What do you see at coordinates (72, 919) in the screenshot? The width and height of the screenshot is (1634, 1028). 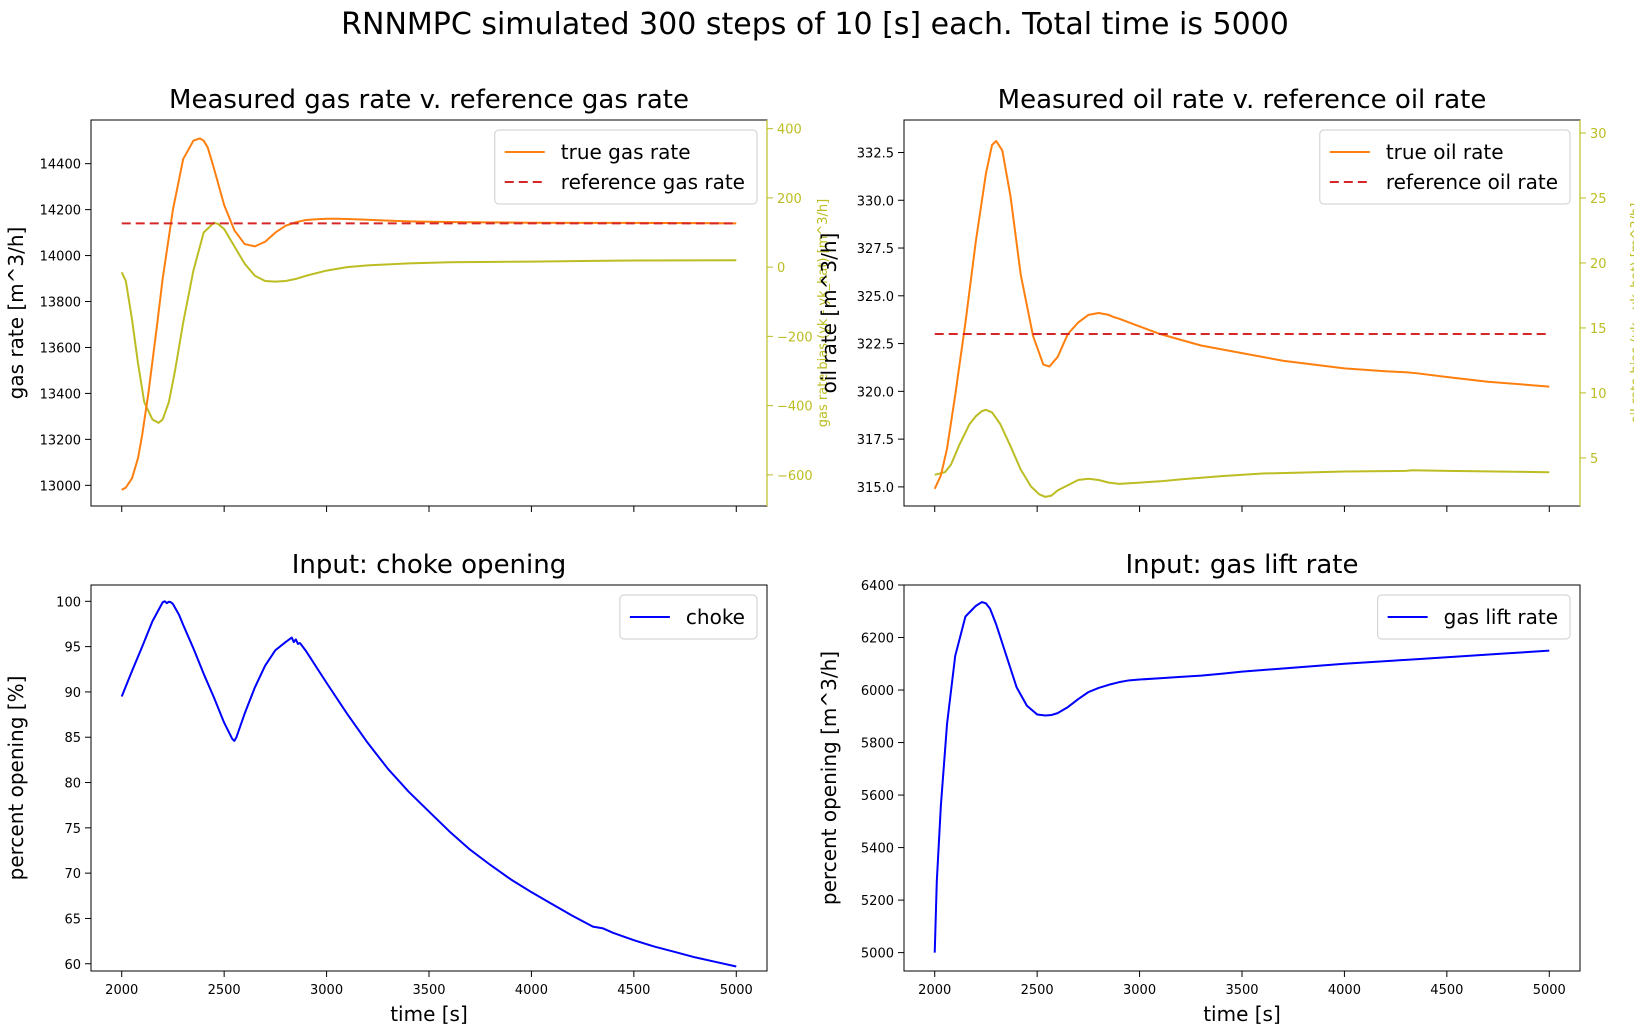 I see `y-tick-label: 65` at bounding box center [72, 919].